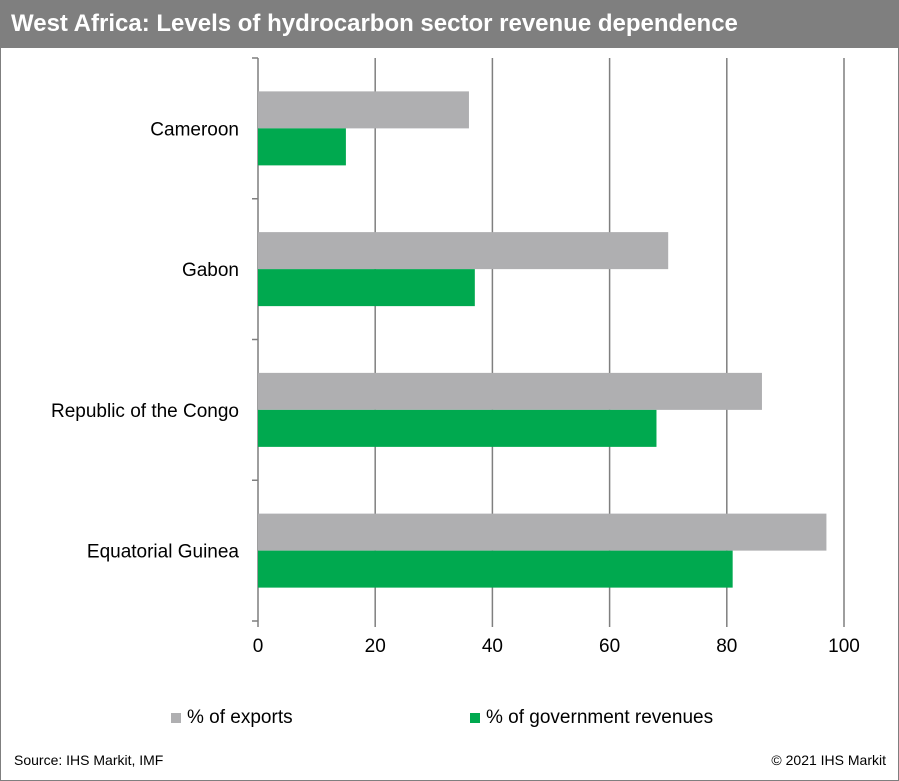  I want to click on copyright-note: © 2021 IHS Markit, so click(828, 760).